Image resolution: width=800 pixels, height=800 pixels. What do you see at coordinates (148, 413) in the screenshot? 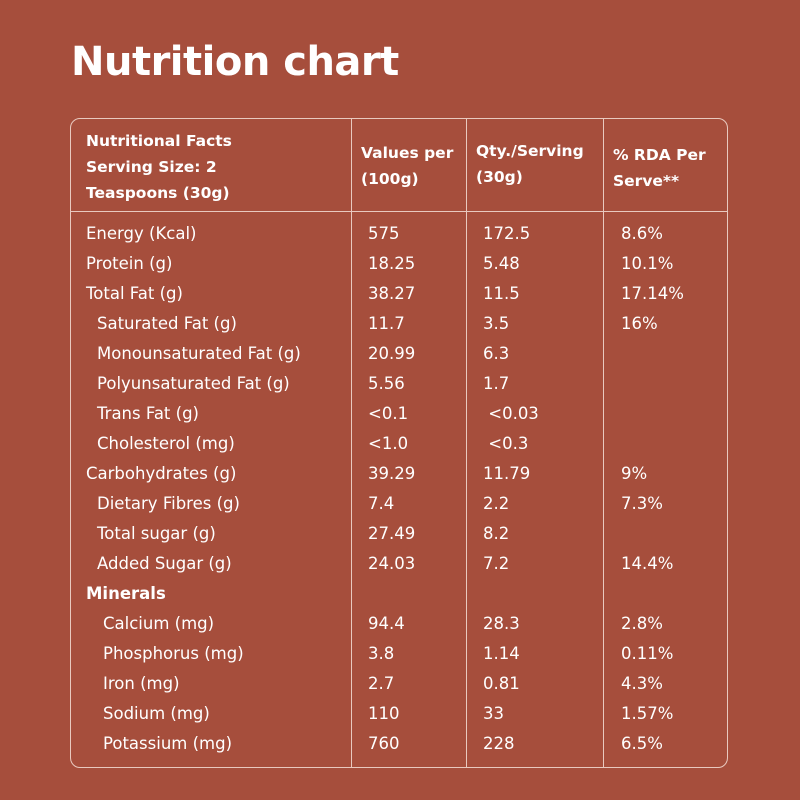
I see `row-label: Trans Fat (g)` at bounding box center [148, 413].